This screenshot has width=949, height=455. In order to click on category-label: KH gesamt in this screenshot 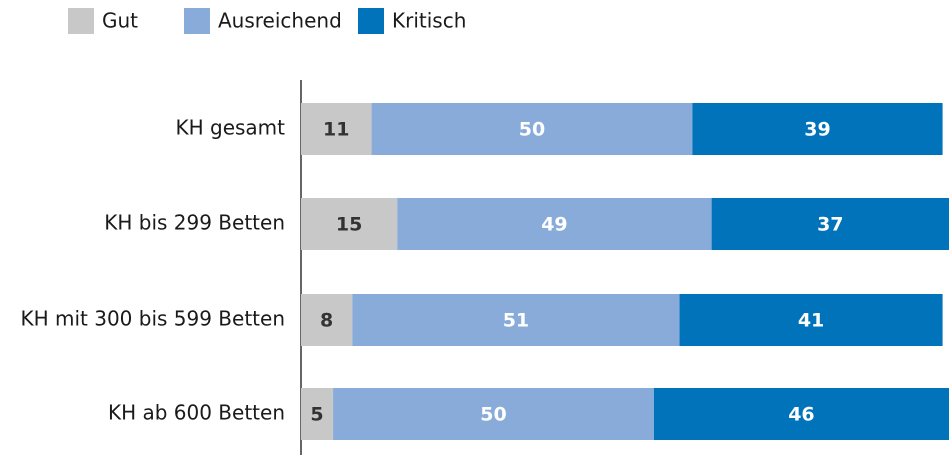, I will do `click(230, 128)`.